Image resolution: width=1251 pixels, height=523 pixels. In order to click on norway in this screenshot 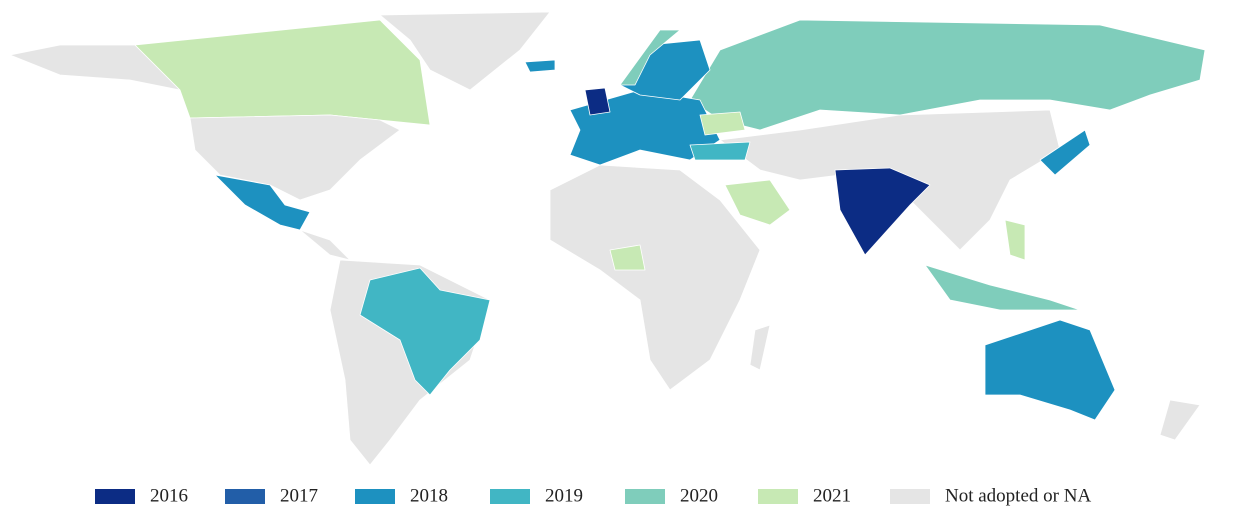, I will do `click(650, 57)`.